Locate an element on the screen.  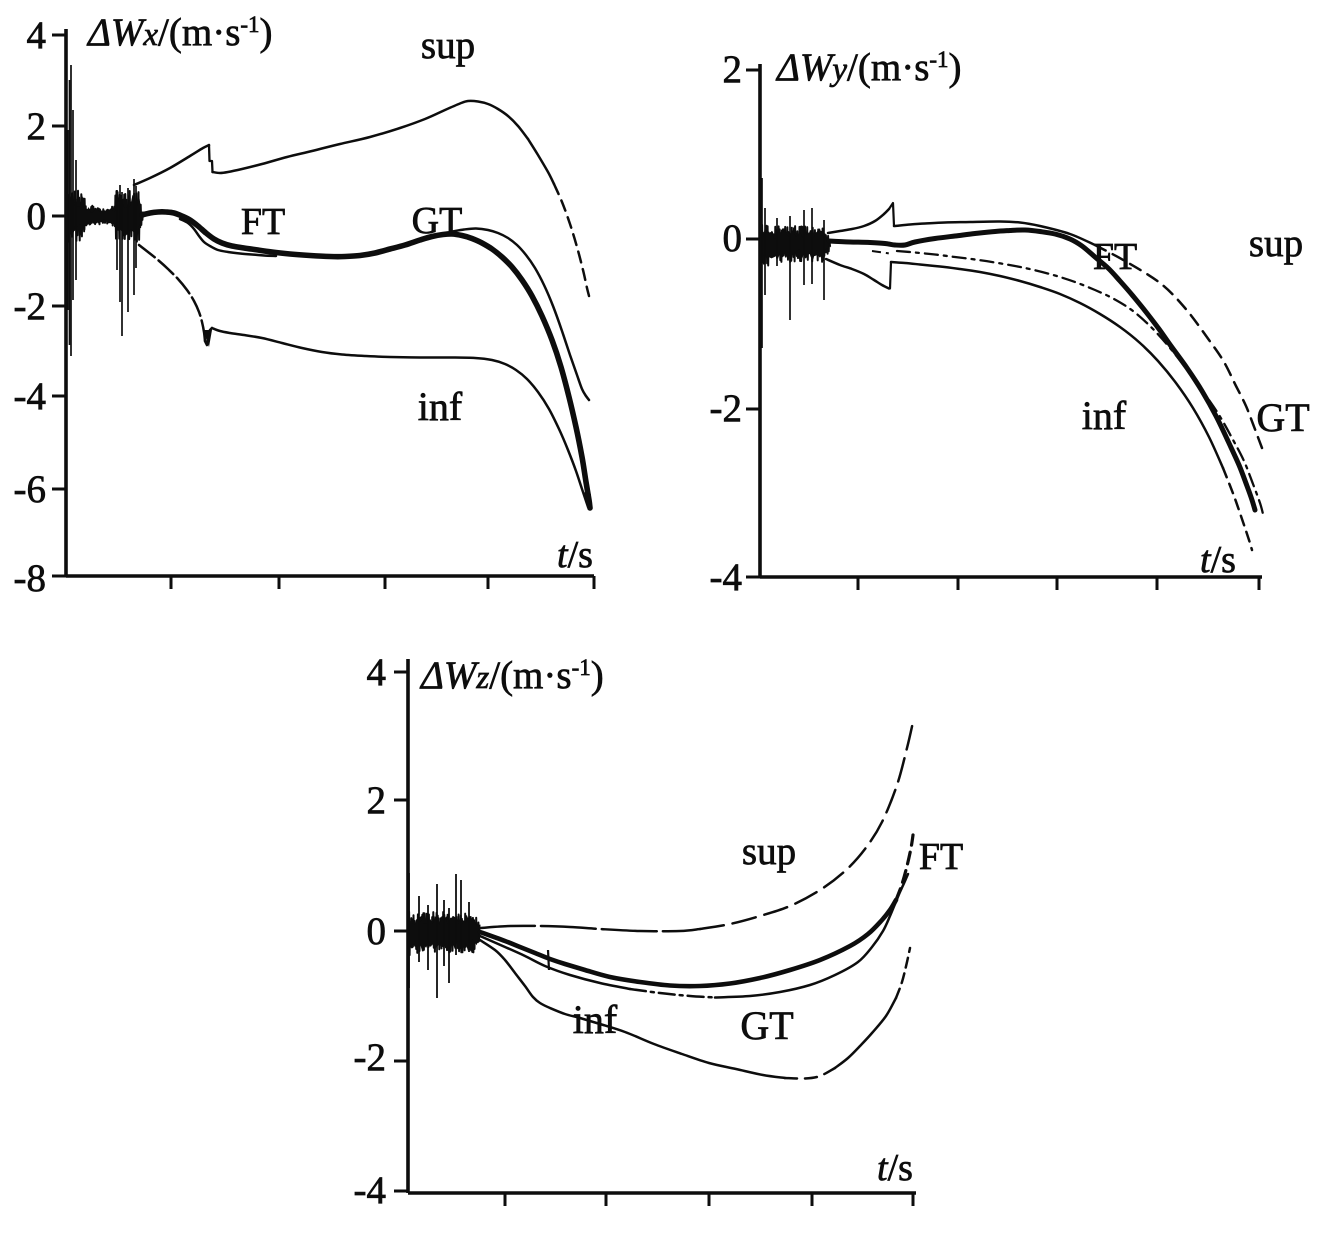
svg-text: ΔWz/(m·s-1) is located at coordinates (511, 675).